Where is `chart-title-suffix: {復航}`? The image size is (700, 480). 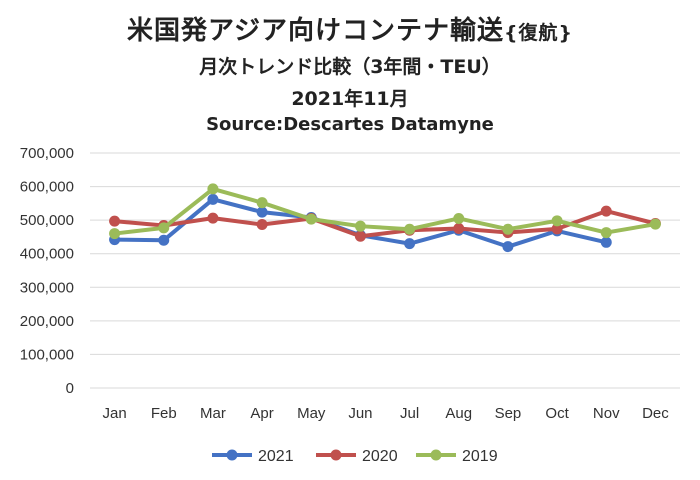 chart-title-suffix: {復航} is located at coordinates (538, 33).